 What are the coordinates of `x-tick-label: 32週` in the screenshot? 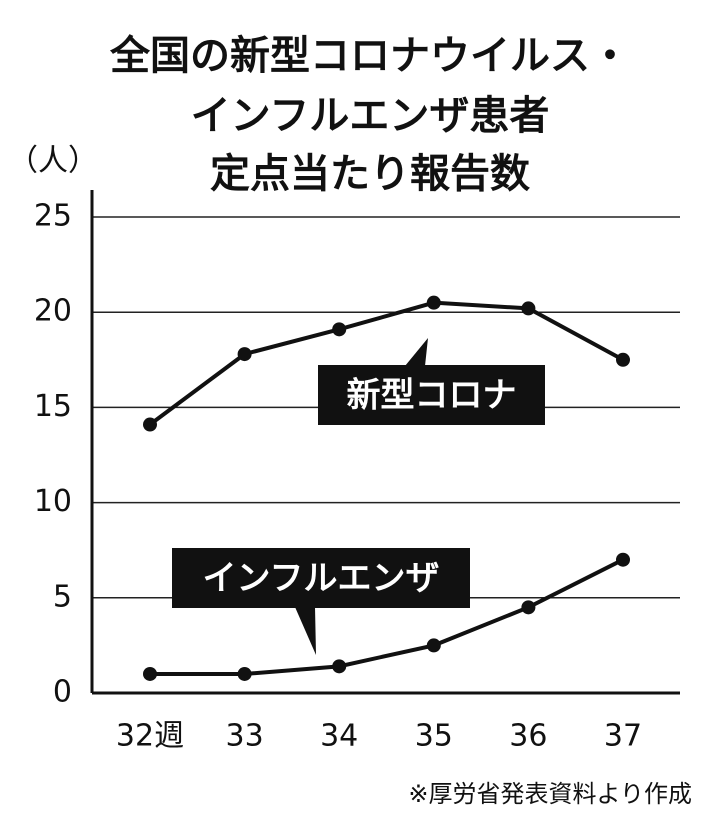 It's located at (150, 736).